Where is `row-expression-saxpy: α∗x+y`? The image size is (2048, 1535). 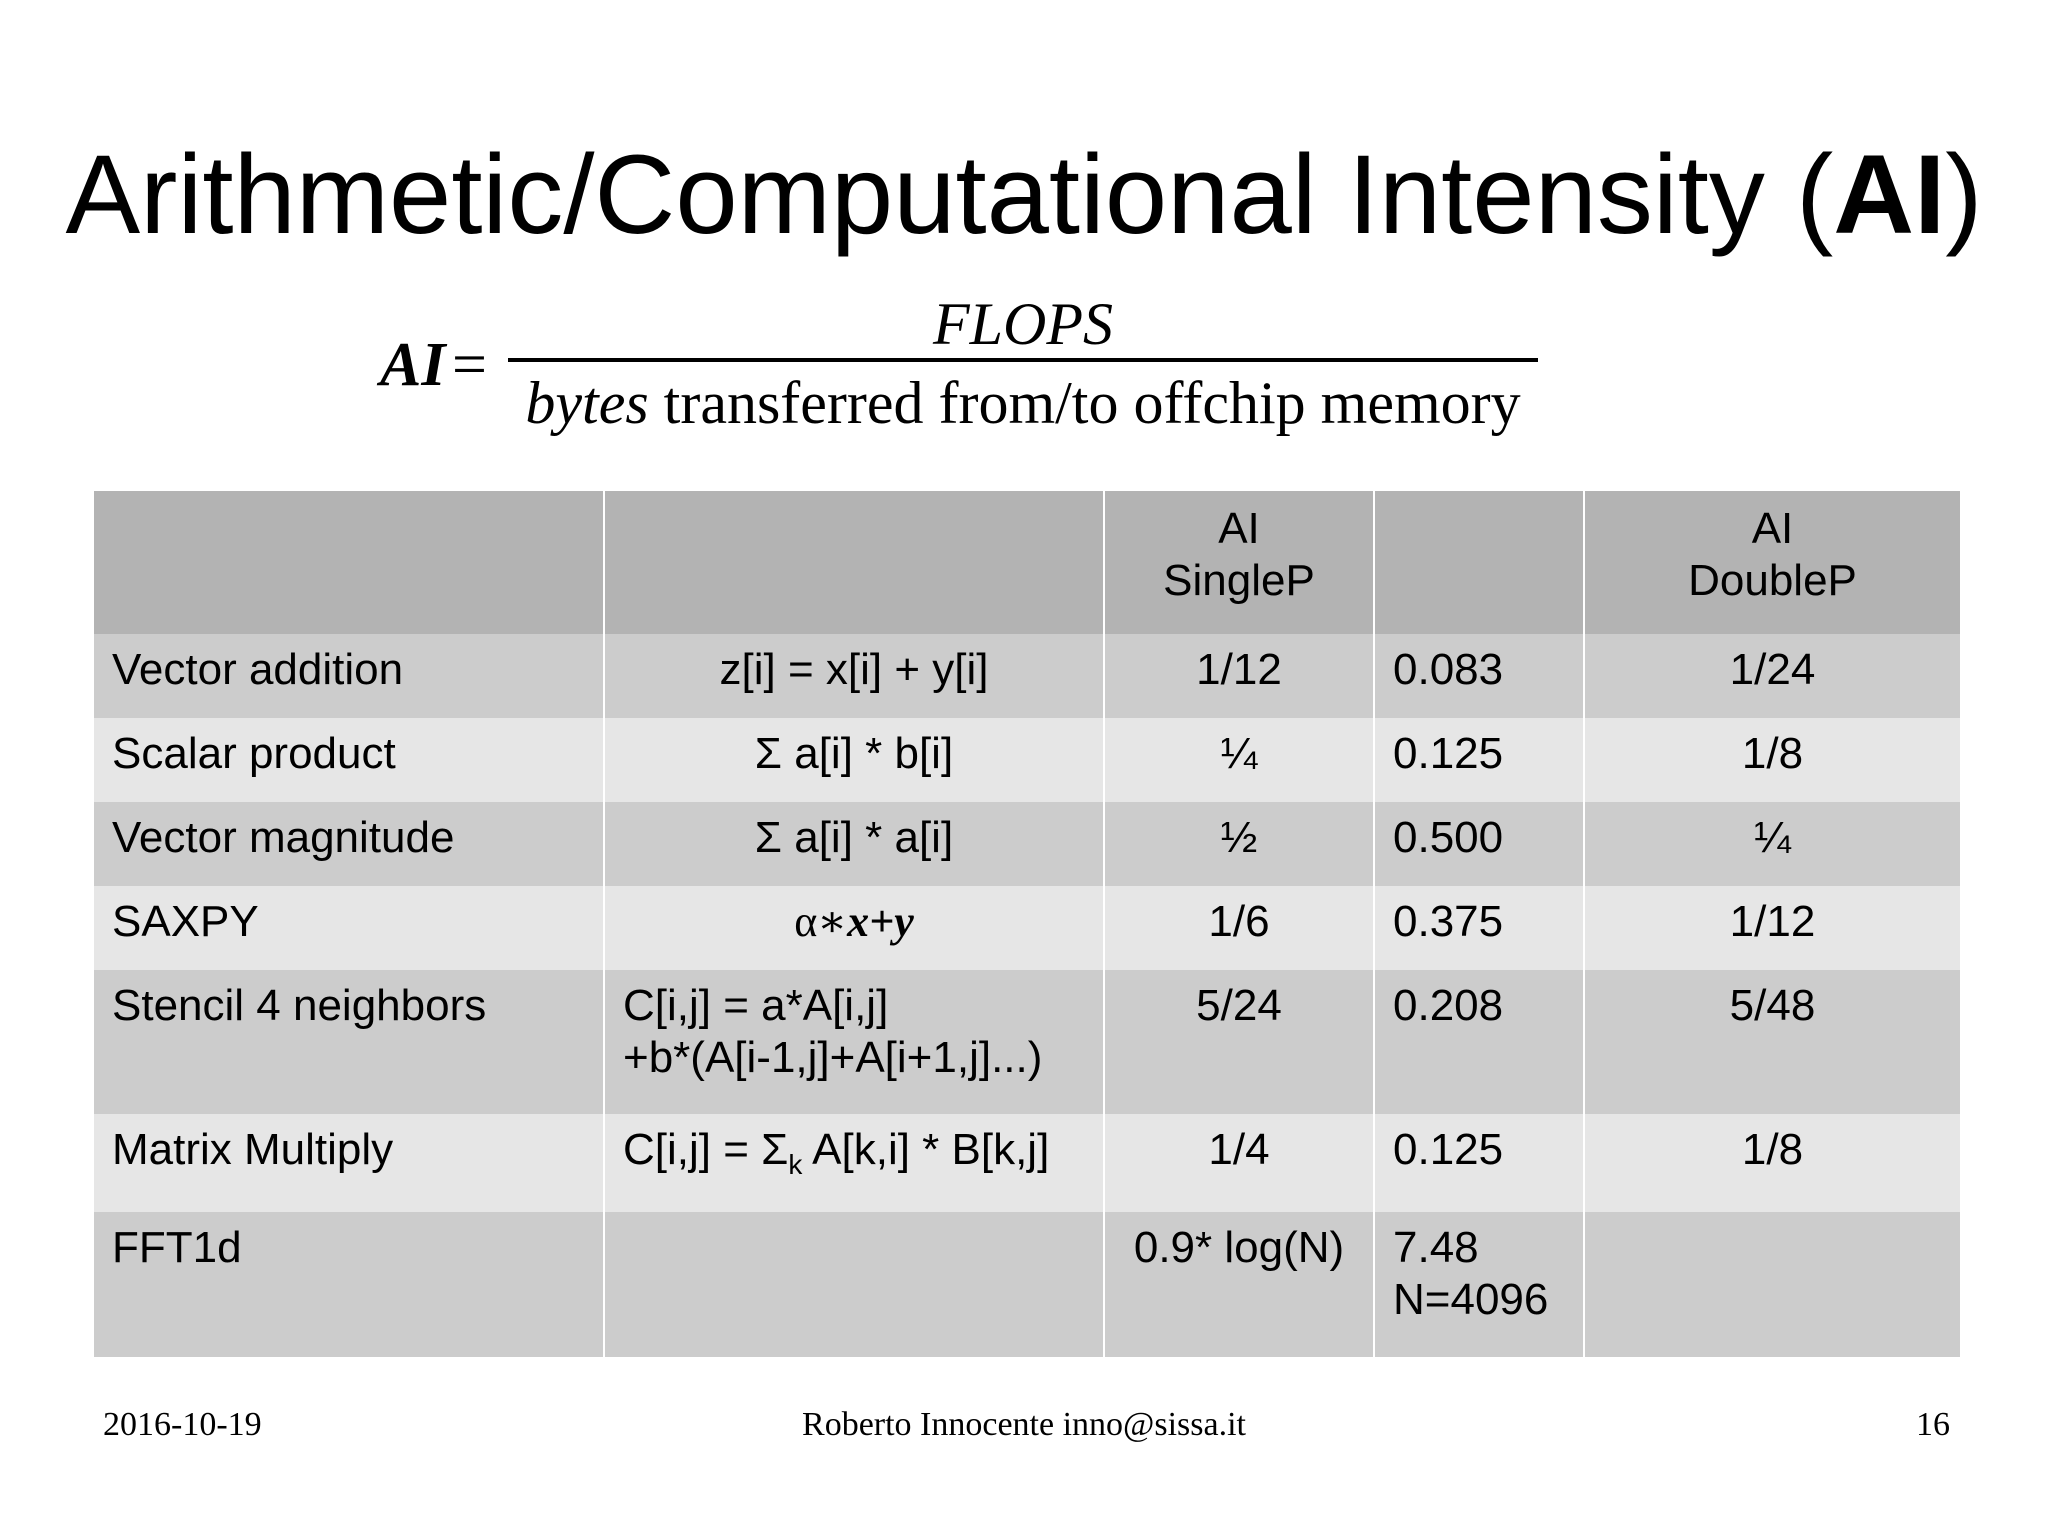 row-expression-saxpy: α∗x+y is located at coordinates (853, 928).